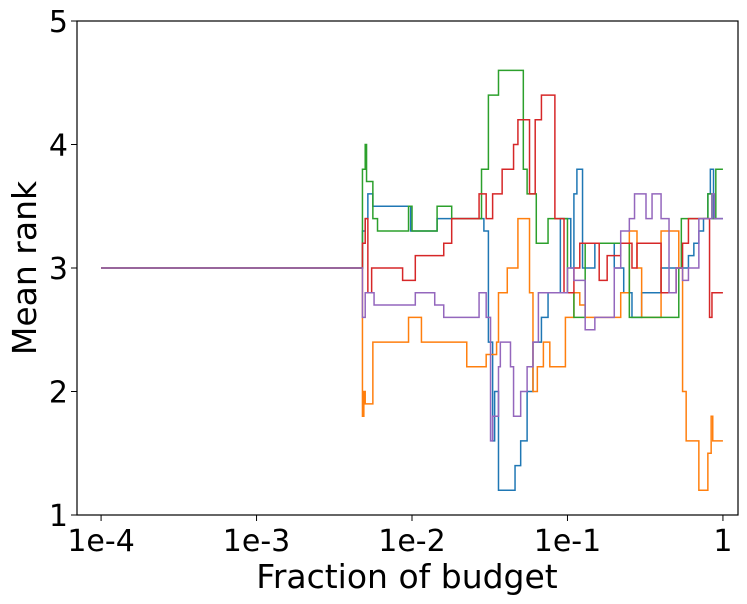 The image size is (747, 604). What do you see at coordinates (722, 541) in the screenshot?
I see `x-tick-label: 1` at bounding box center [722, 541].